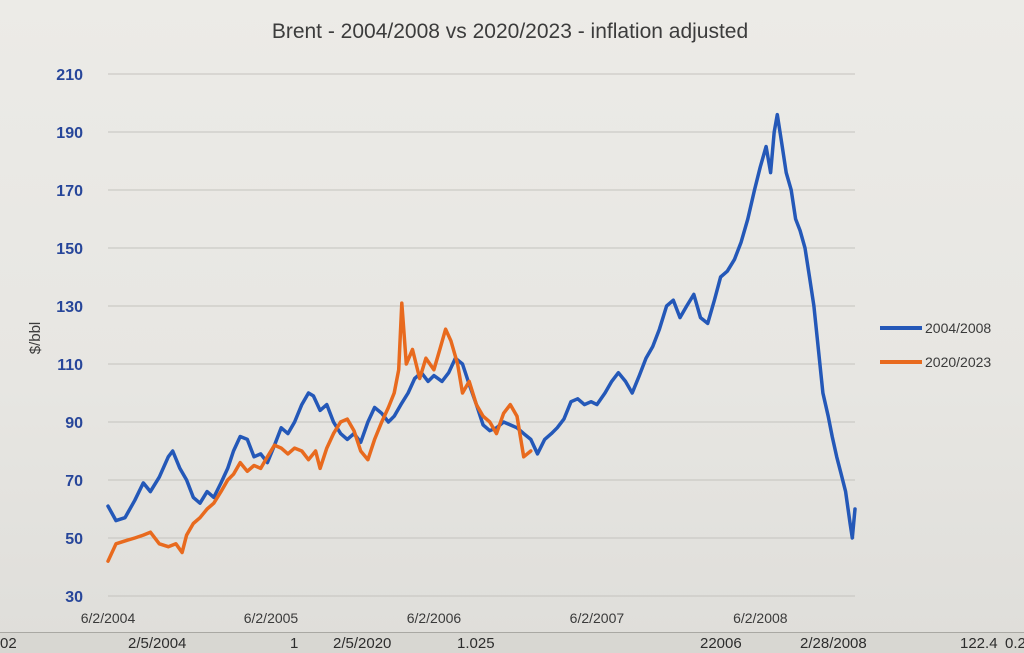  Describe the element at coordinates (108, 618) in the screenshot. I see `x-tick-label: 6/2/2004` at that location.